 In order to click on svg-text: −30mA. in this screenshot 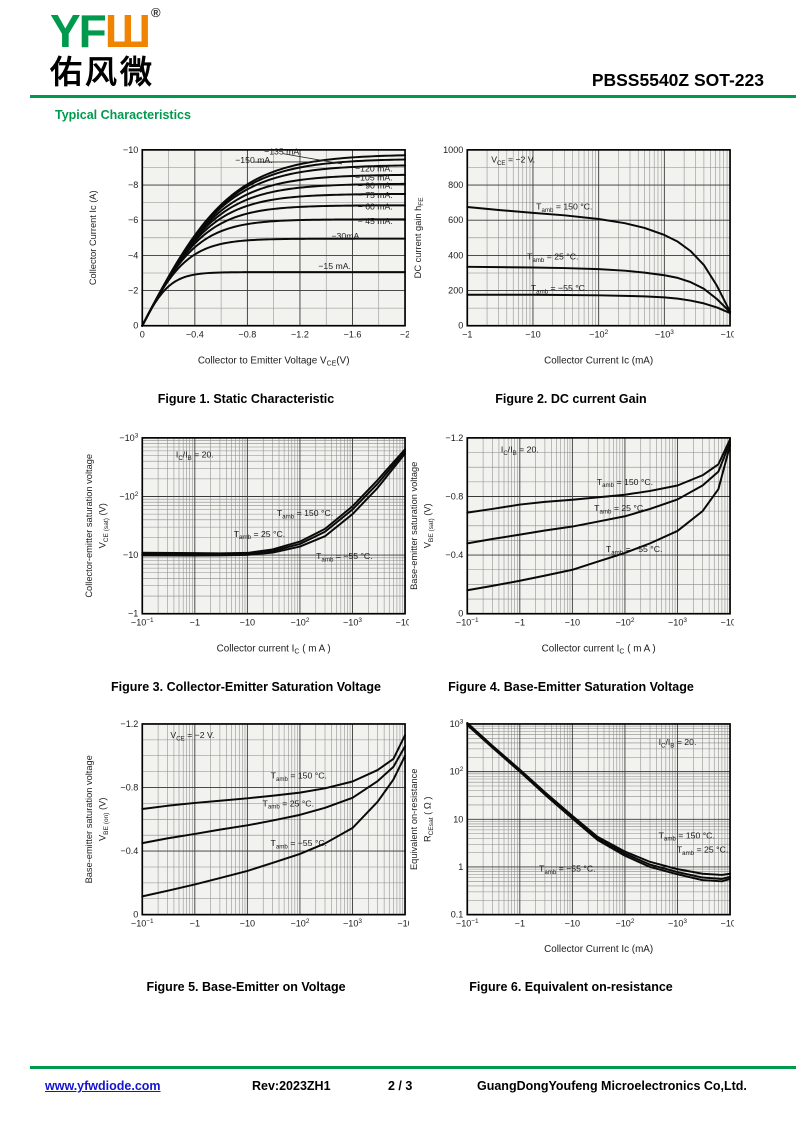, I will do `click(346, 236)`.